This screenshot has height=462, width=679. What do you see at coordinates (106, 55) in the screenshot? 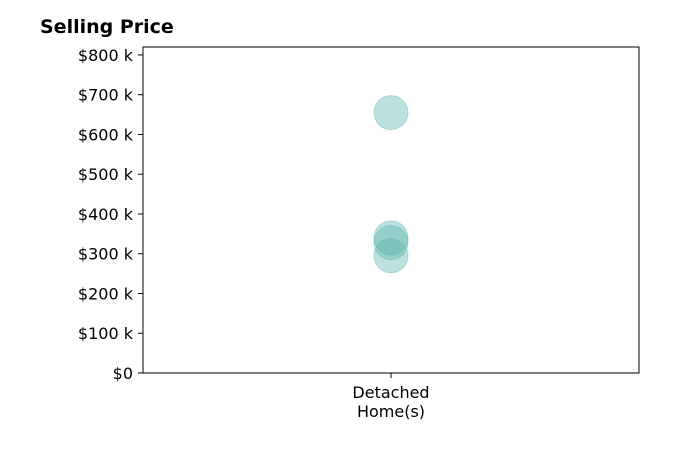
I see `y-tick-label: $800 k` at bounding box center [106, 55].